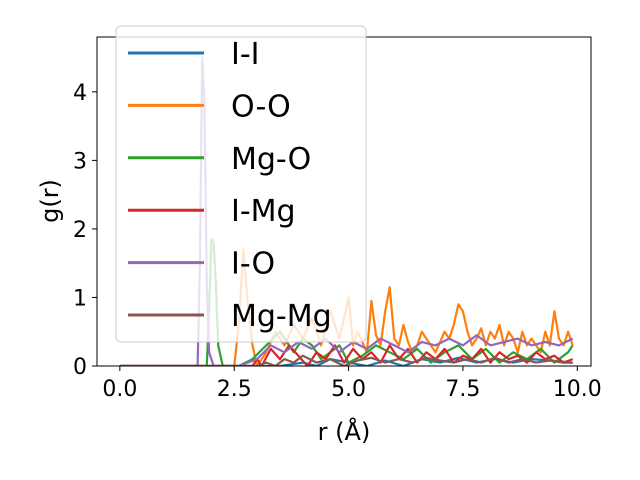 The height and width of the screenshot is (480, 640). What do you see at coordinates (80, 161) in the screenshot?
I see `y-tick-label: 3` at bounding box center [80, 161].